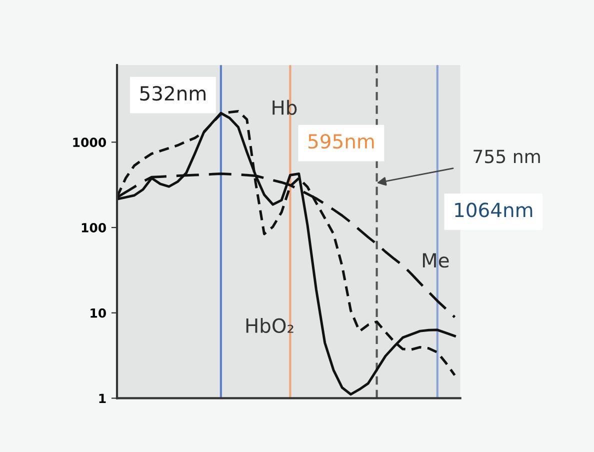 The image size is (594, 452). I want to click on annotation: 595nm, so click(341, 141).